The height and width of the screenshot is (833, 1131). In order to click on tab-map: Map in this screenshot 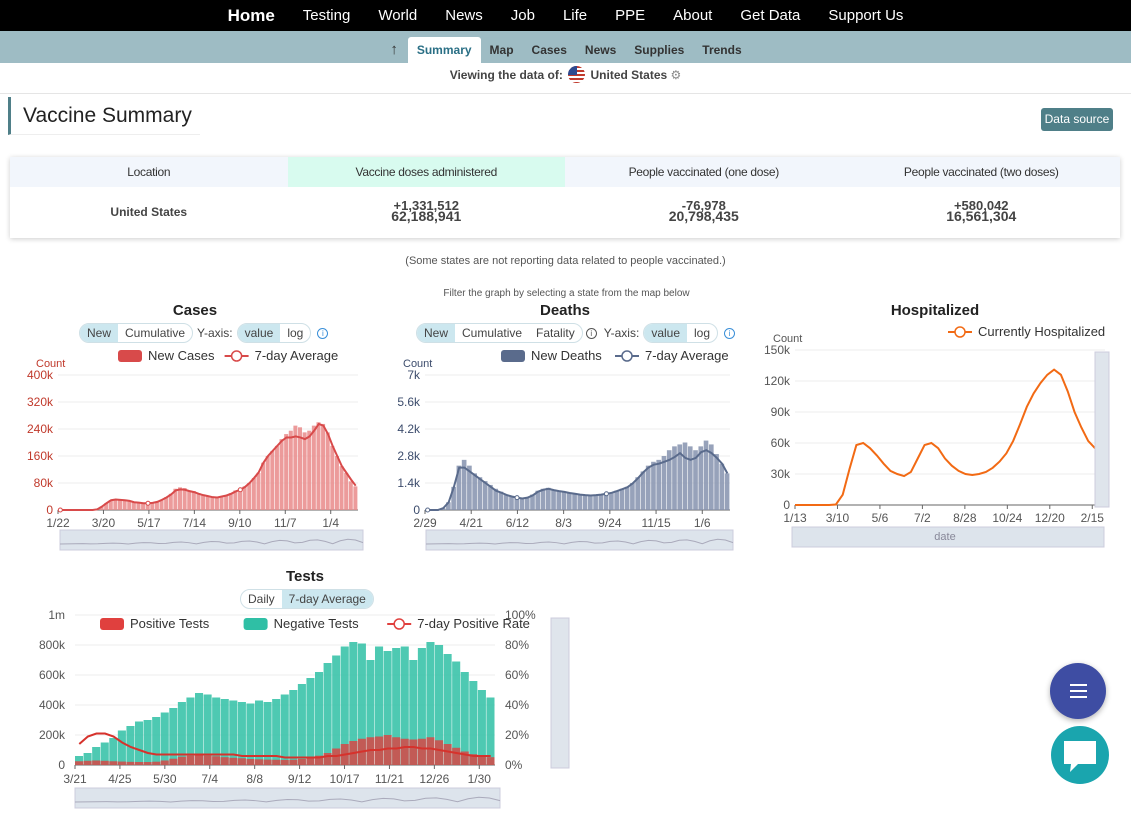, I will do `click(501, 50)`.